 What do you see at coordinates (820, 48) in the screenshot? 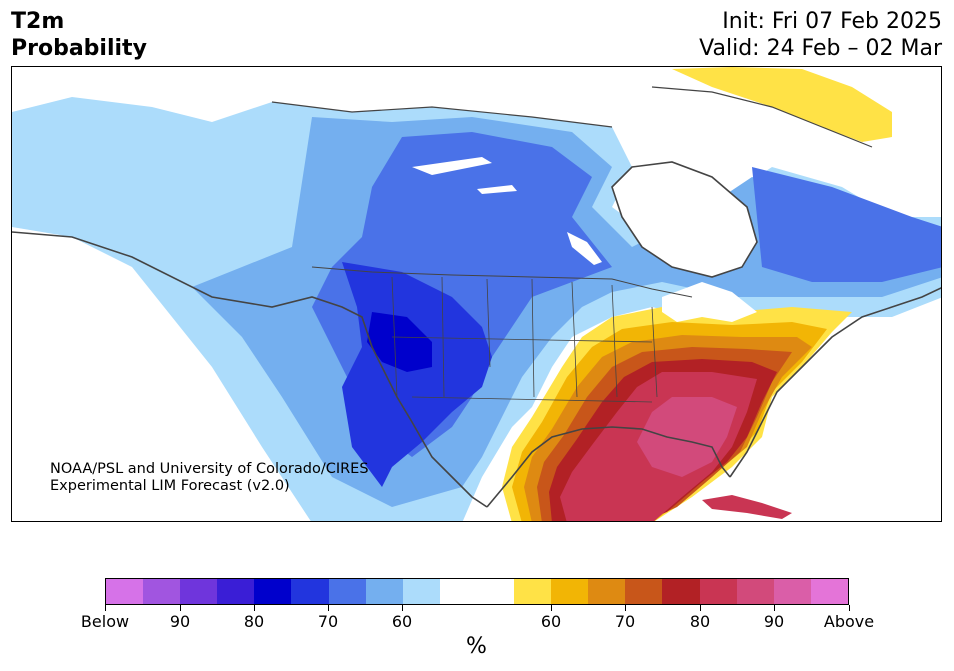
I see `valid-range: Valid: 24 Feb – 02 Mar` at bounding box center [820, 48].